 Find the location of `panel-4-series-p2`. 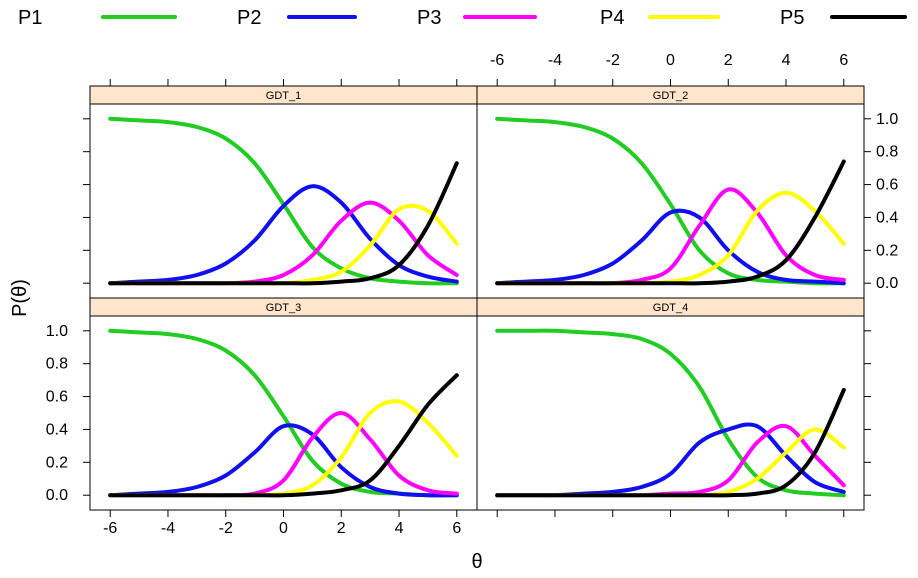

panel-4-series-p2 is located at coordinates (670, 460).